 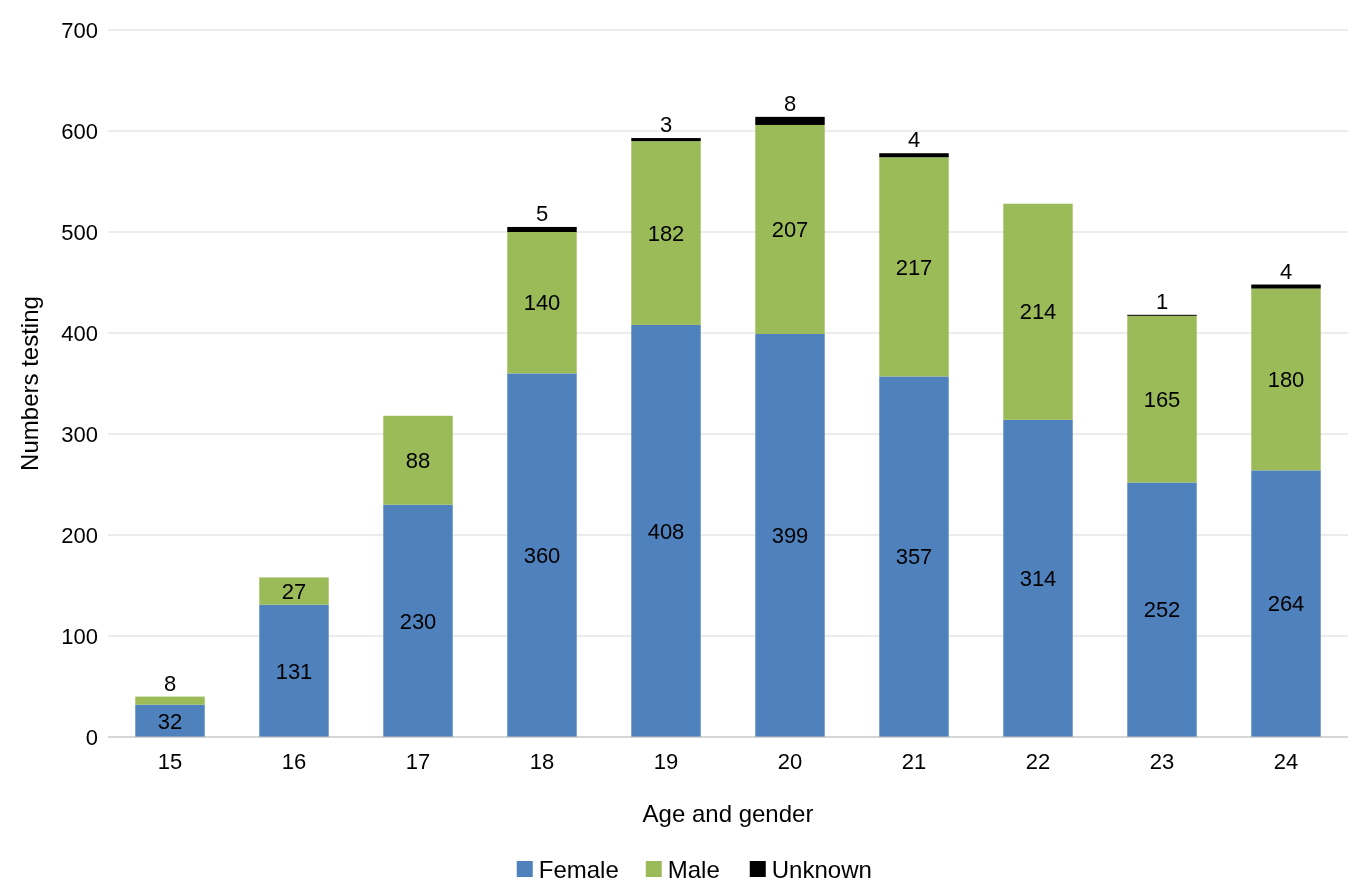 I want to click on legend-label: Male, so click(x=693, y=870).